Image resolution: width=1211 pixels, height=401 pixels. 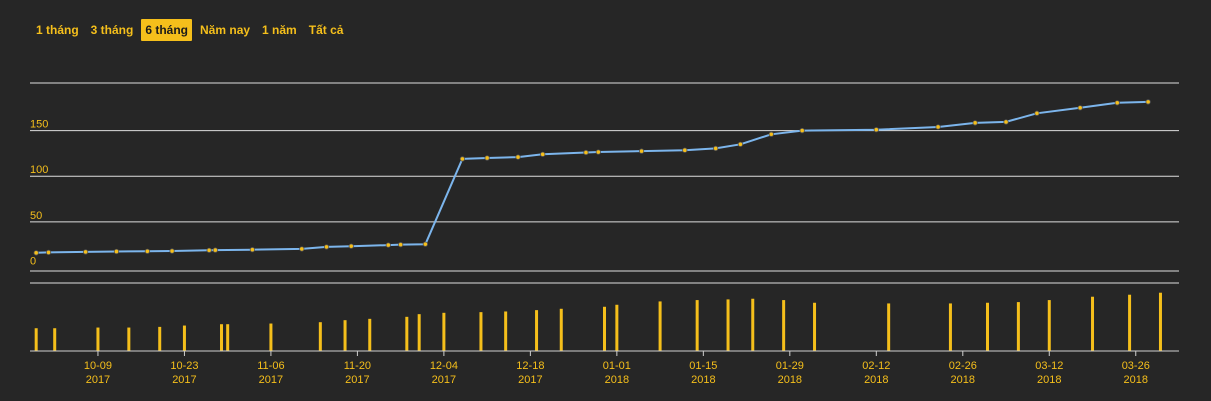 What do you see at coordinates (36, 216) in the screenshot?
I see `y-tick-label: 50` at bounding box center [36, 216].